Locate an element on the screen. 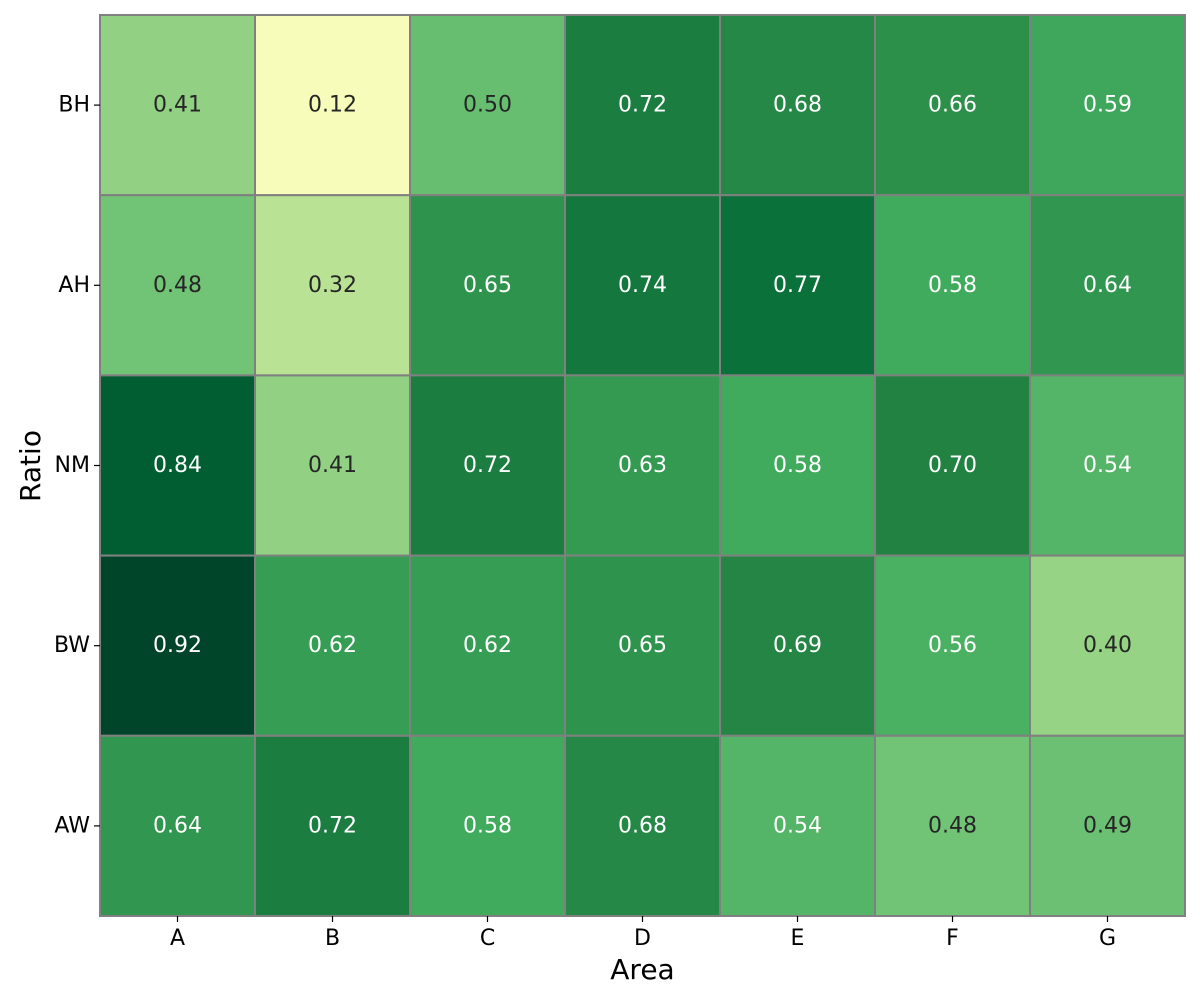 The width and height of the screenshot is (1200, 1000). y-tick-label: AW is located at coordinates (72, 825).